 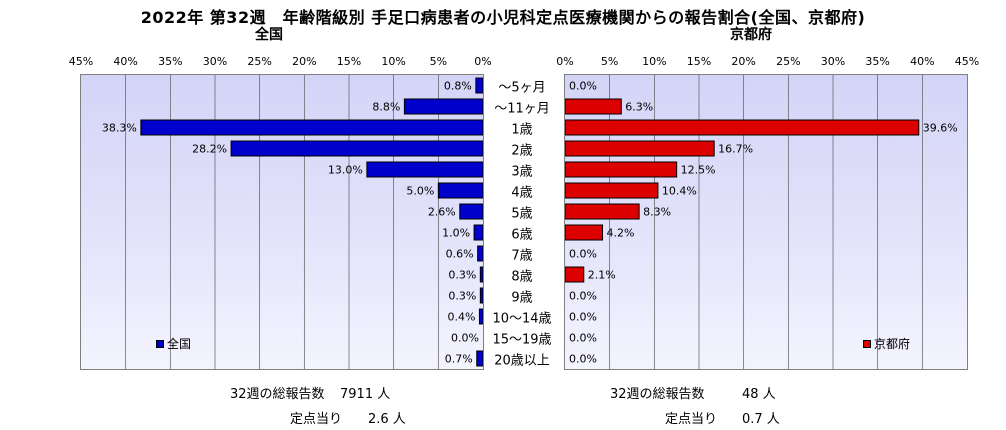 What do you see at coordinates (522, 150) in the screenshot?
I see `category-label: 2歳` at bounding box center [522, 150].